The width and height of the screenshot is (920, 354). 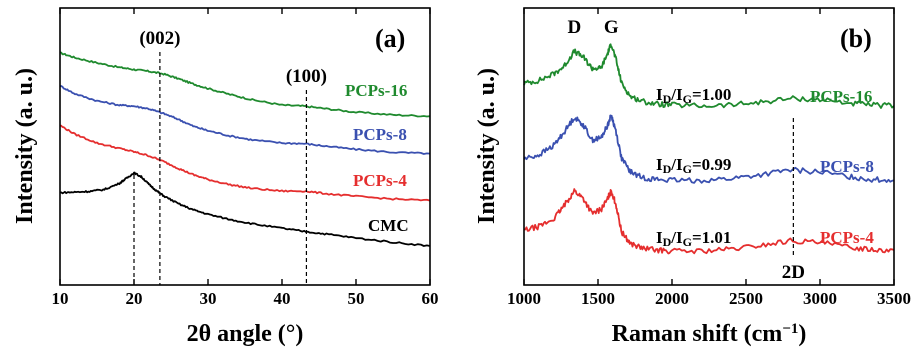 I want to click on x-tick-label: 1000, so click(x=524, y=298).